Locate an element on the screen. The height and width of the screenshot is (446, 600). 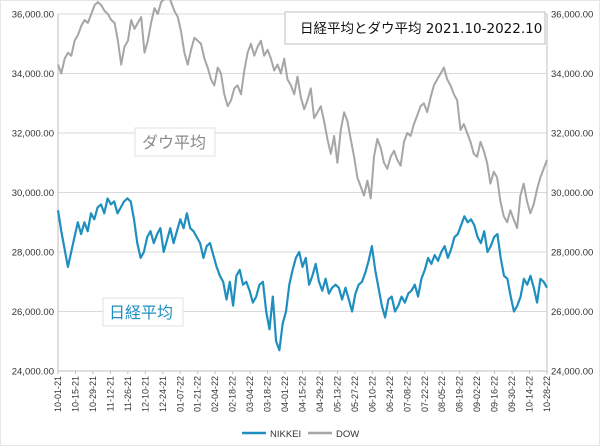
nikkei-annotation: 日経平均 is located at coordinates (143, 312).